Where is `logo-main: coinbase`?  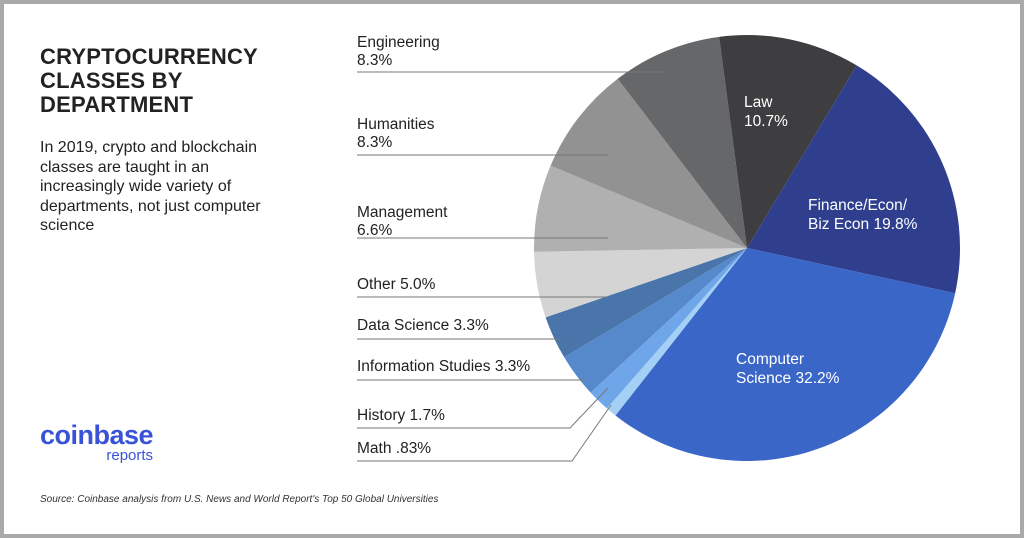 logo-main: coinbase is located at coordinates (97, 435).